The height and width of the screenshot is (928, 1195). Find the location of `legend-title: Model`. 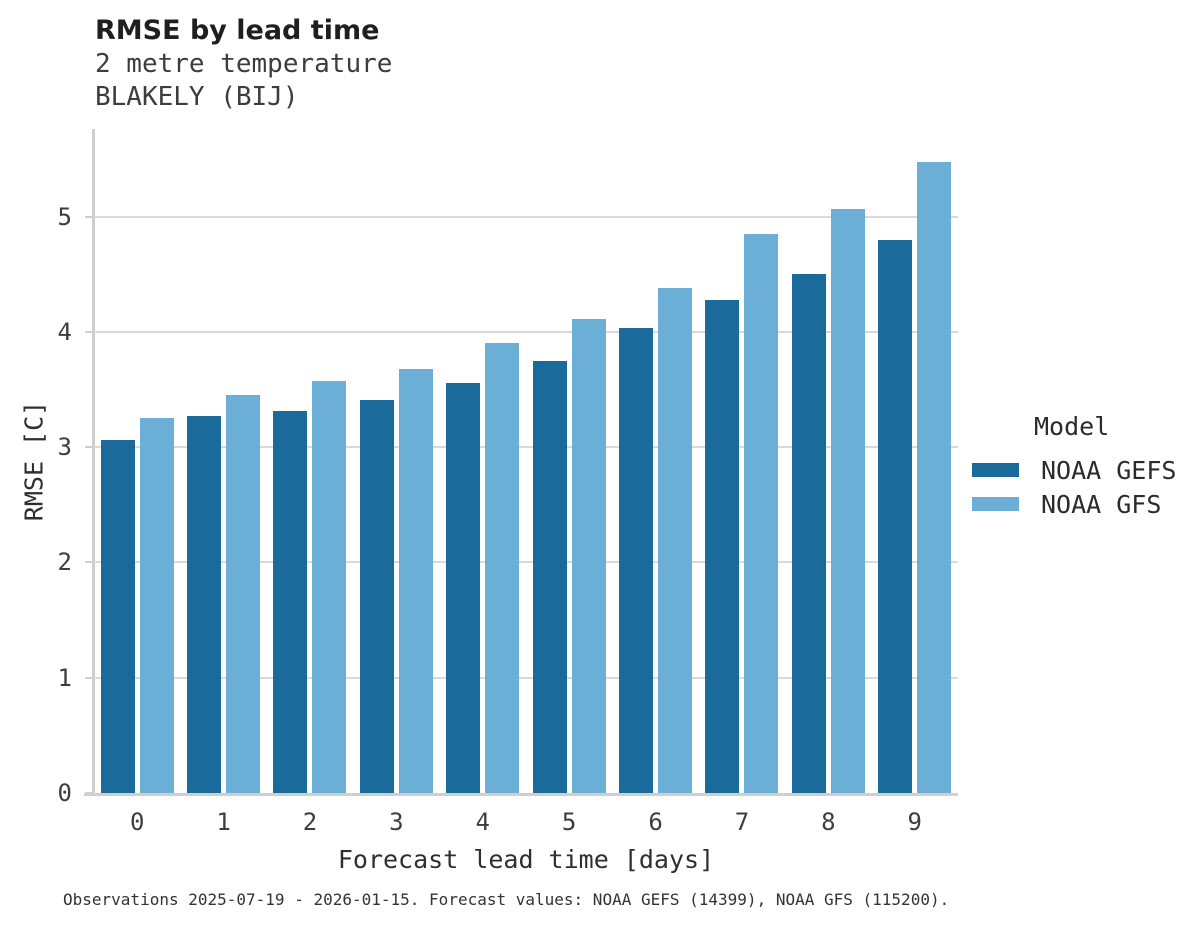

legend-title: Model is located at coordinates (1072, 426).